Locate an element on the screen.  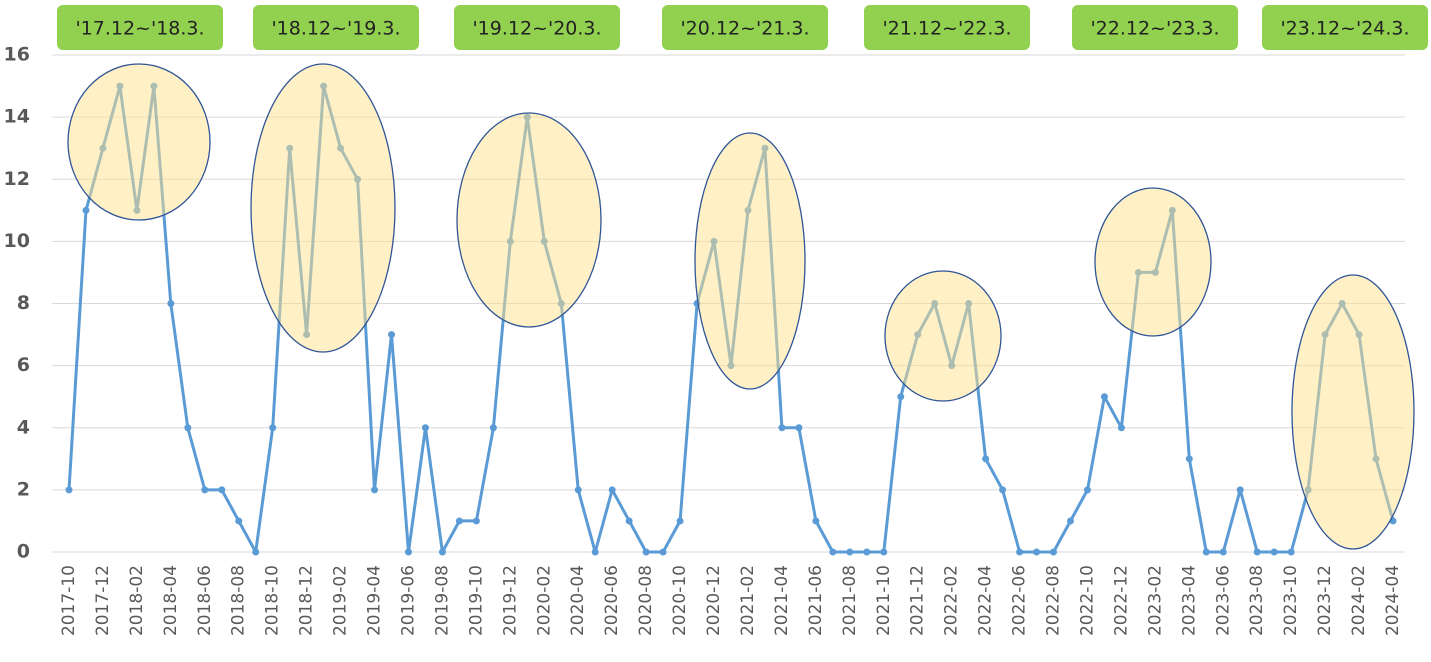
x-tick-label: 2022-08 is located at coordinates (1054, 600).